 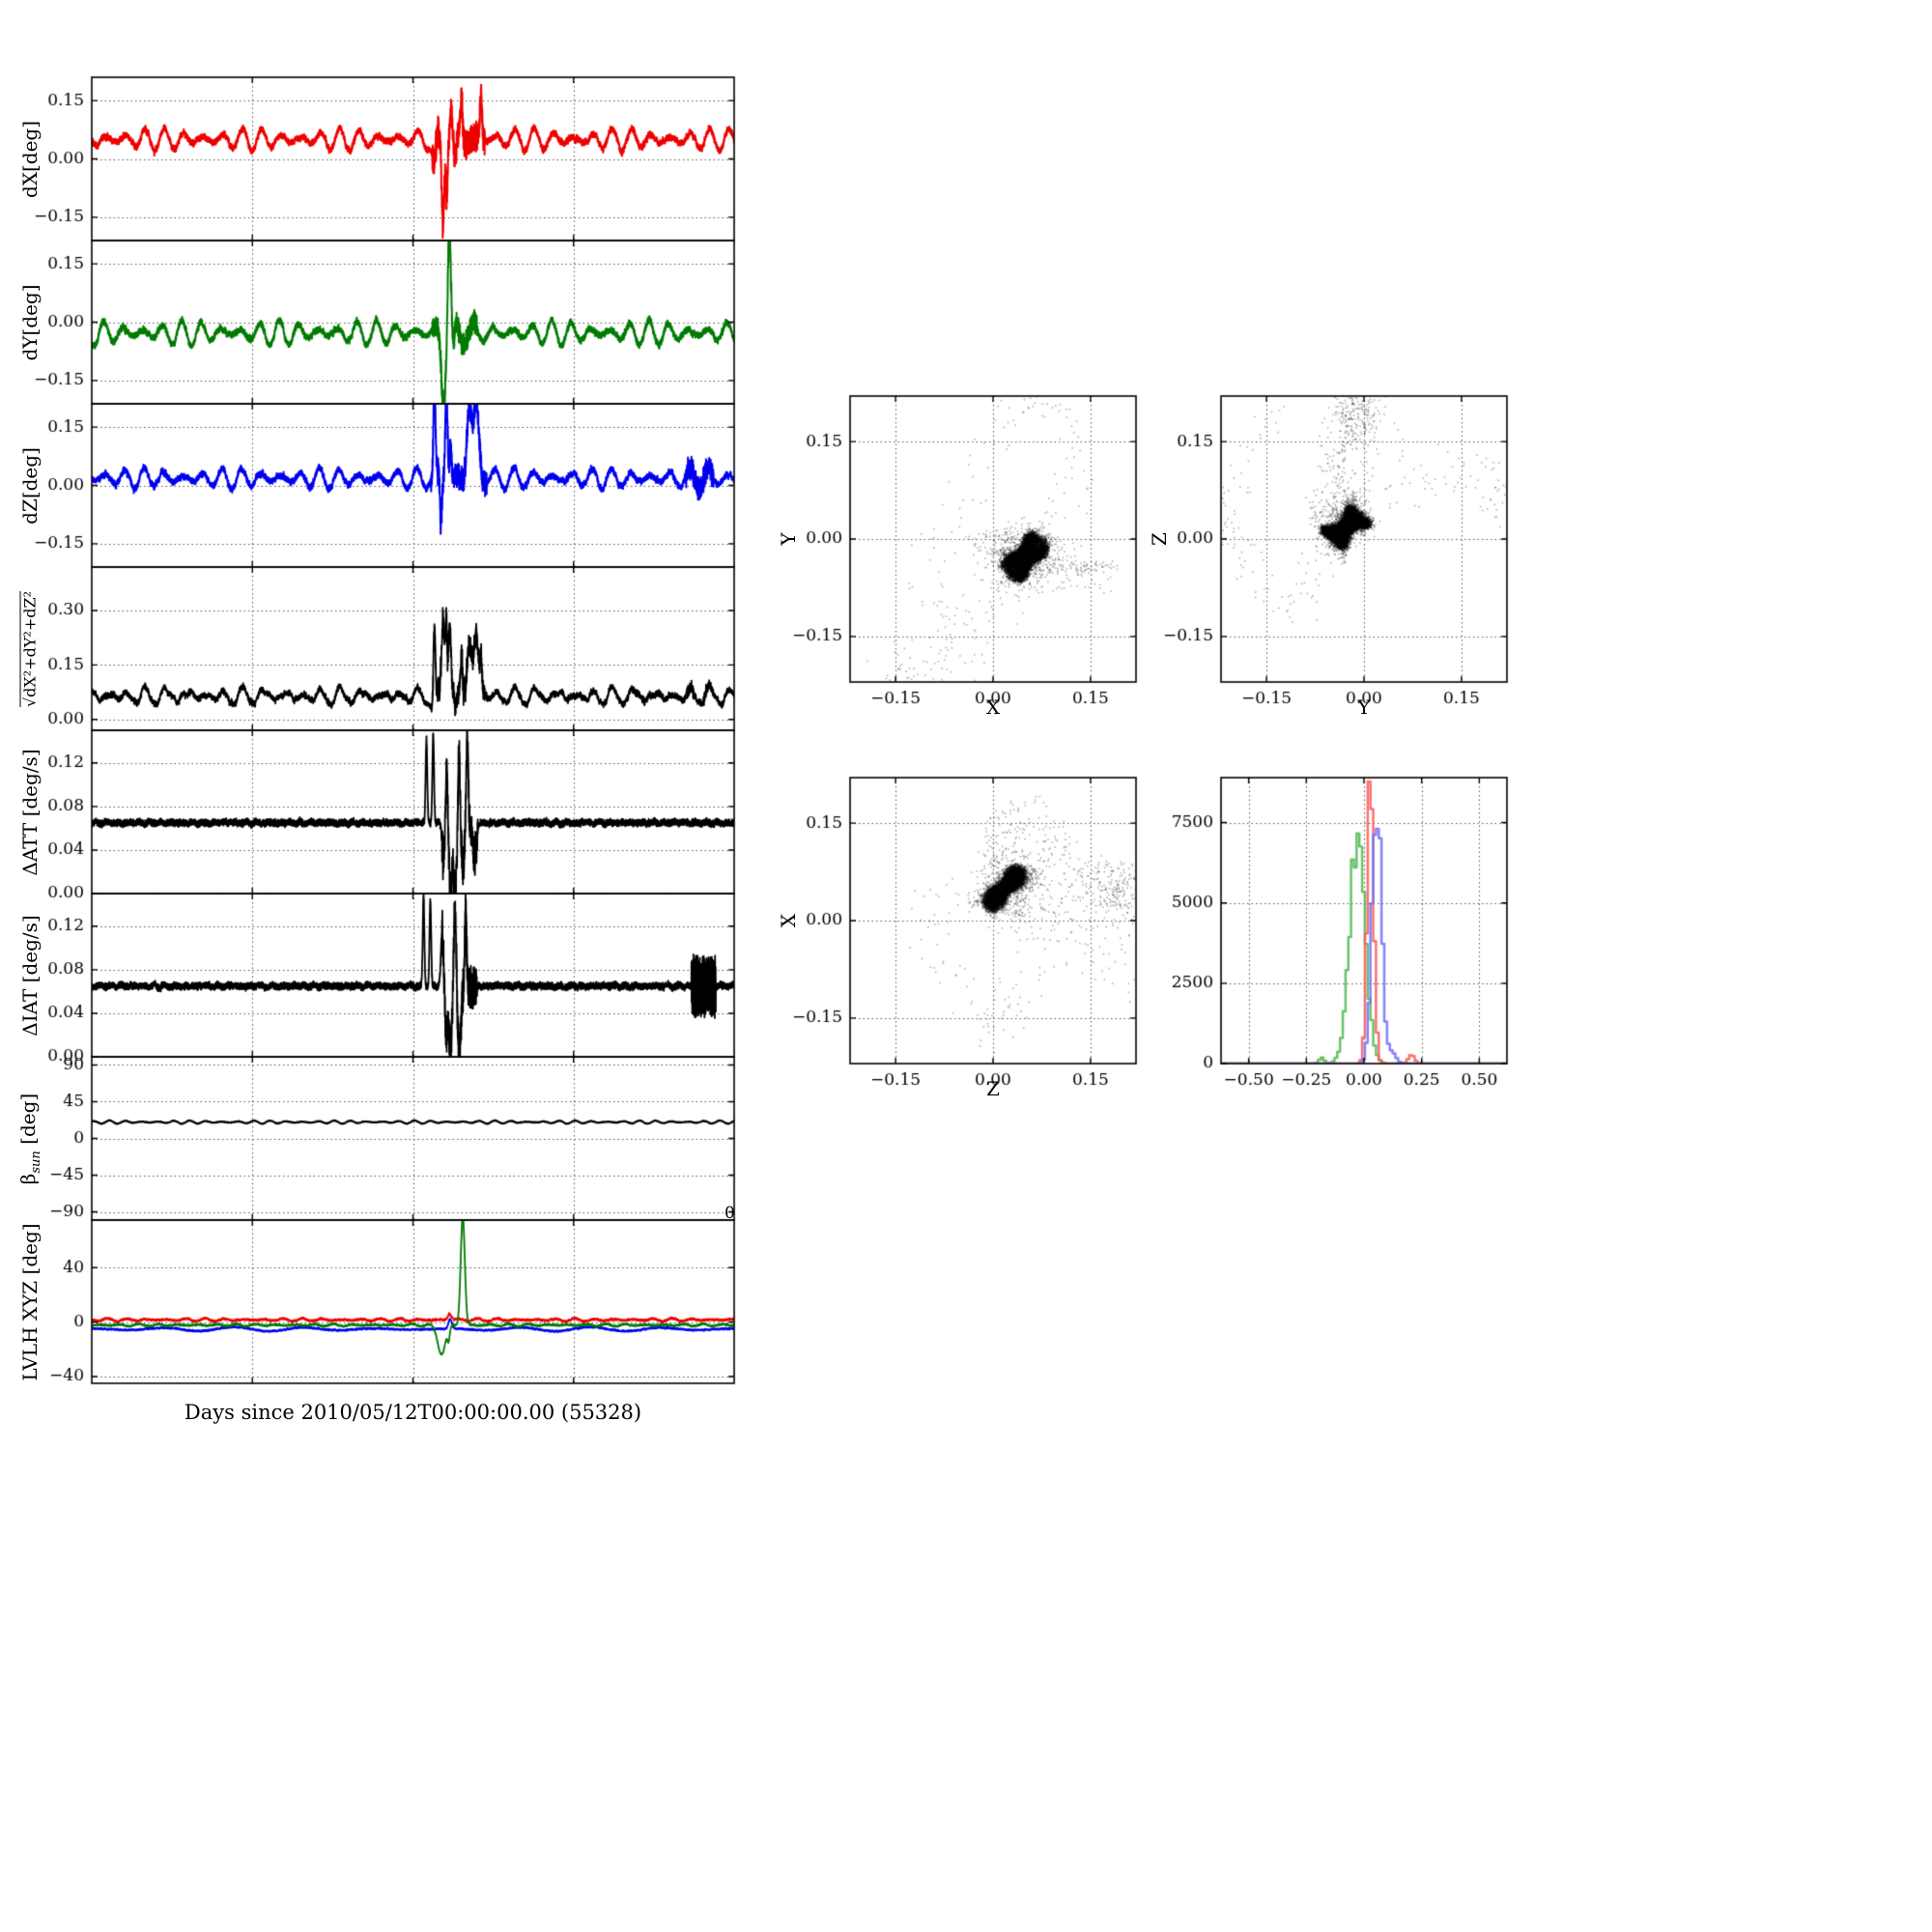 What do you see at coordinates (729, 1213) in the screenshot?
I see `stray-zero-tick-label: 0` at bounding box center [729, 1213].